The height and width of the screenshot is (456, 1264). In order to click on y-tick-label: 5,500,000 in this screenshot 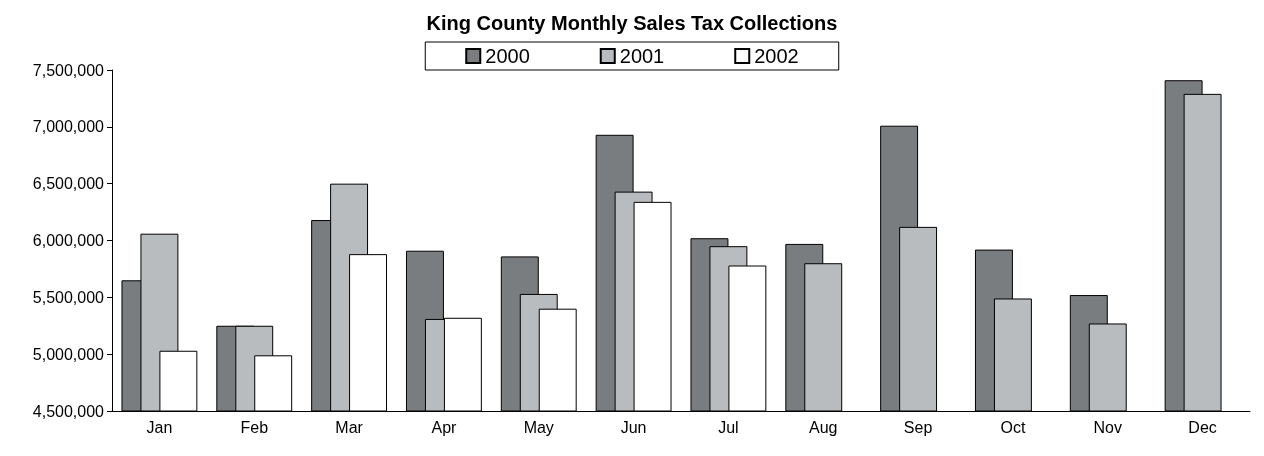, I will do `click(68, 297)`.